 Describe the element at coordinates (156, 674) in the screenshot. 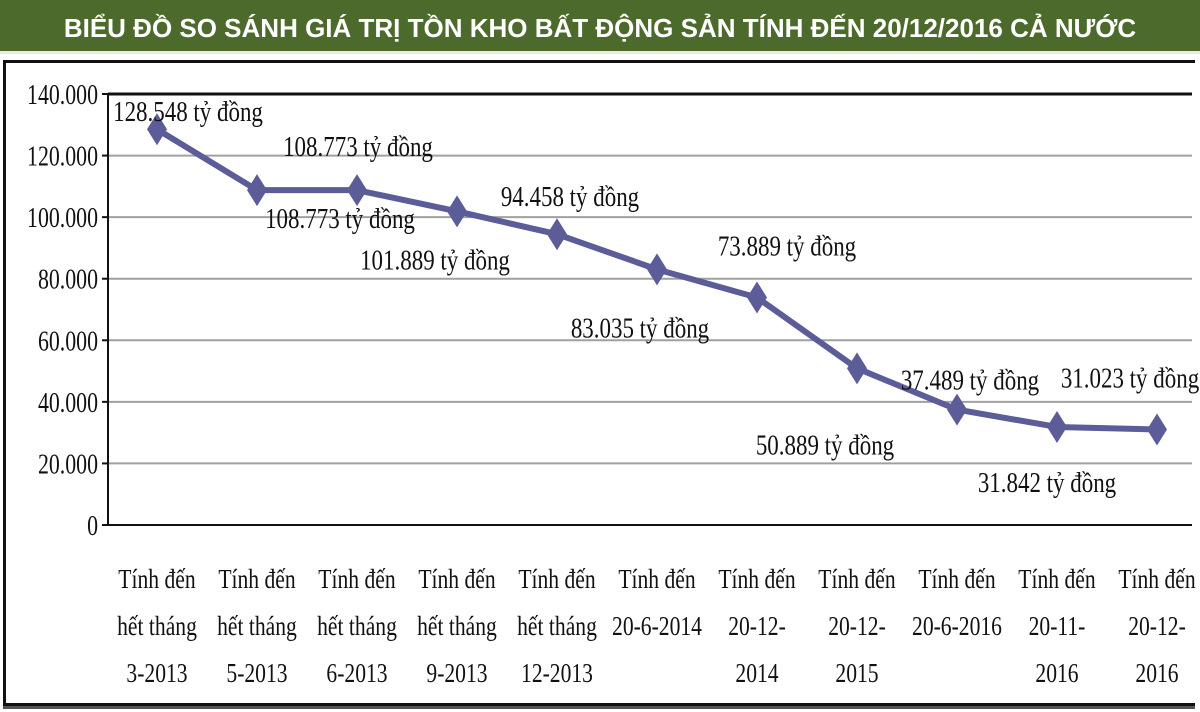

I see `x-tick-label: 3-2013` at that location.